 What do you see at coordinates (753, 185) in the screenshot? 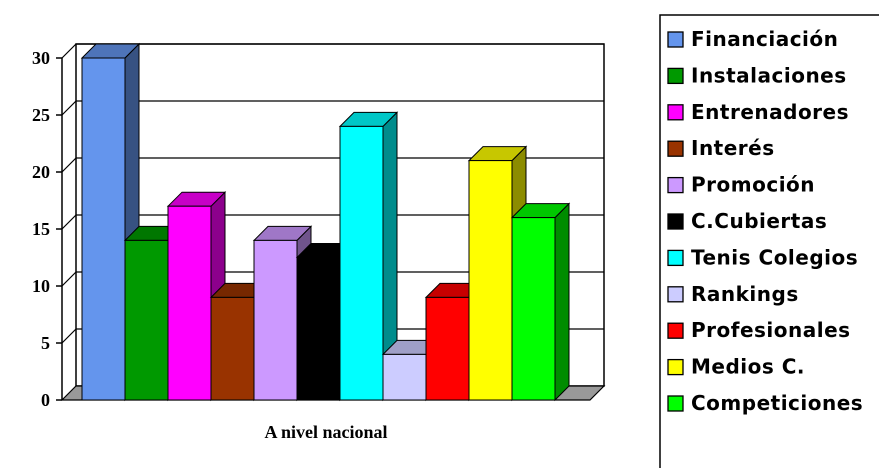
I see `legend-entry-label: Promoción` at bounding box center [753, 185].